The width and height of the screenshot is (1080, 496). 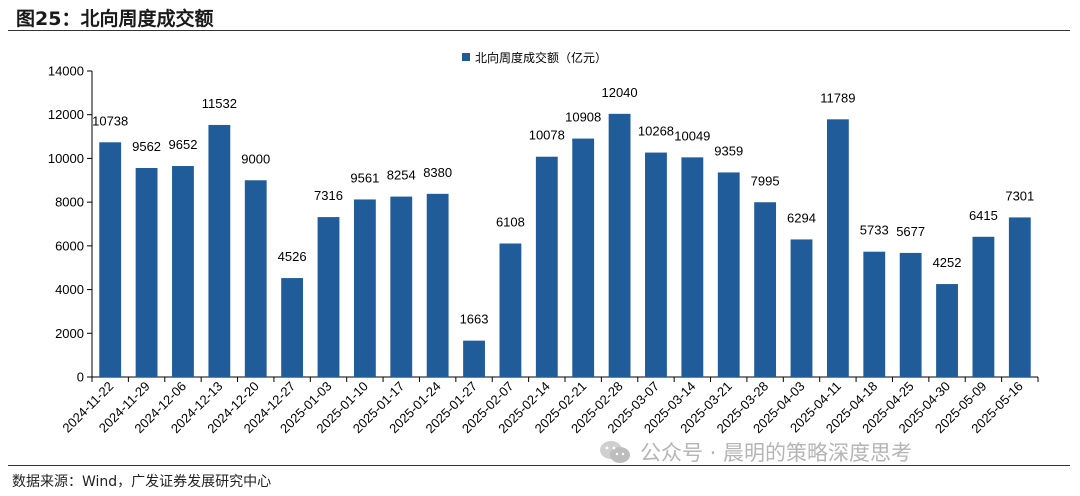 I want to click on data-label: 10738, so click(x=110, y=120).